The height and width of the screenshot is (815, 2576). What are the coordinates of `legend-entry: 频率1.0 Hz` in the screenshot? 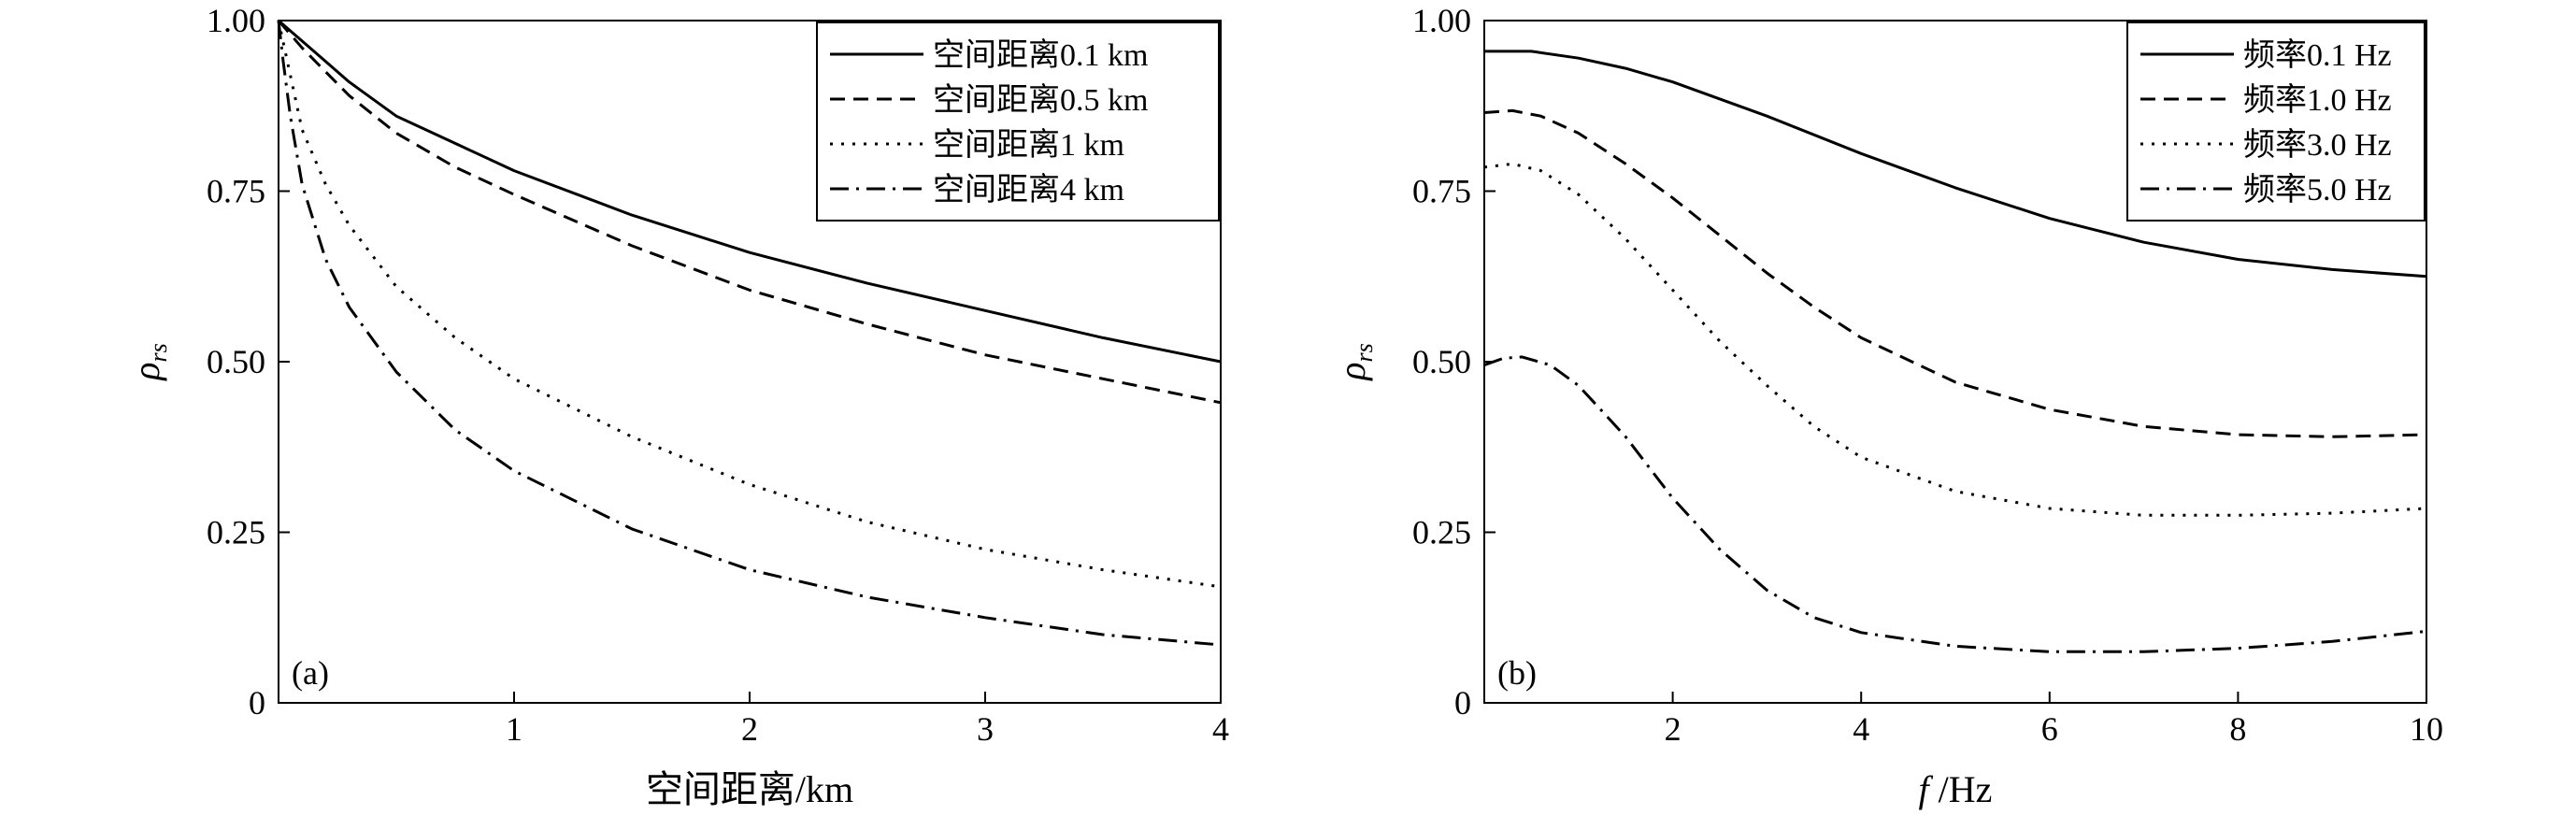 It's located at (2317, 100).